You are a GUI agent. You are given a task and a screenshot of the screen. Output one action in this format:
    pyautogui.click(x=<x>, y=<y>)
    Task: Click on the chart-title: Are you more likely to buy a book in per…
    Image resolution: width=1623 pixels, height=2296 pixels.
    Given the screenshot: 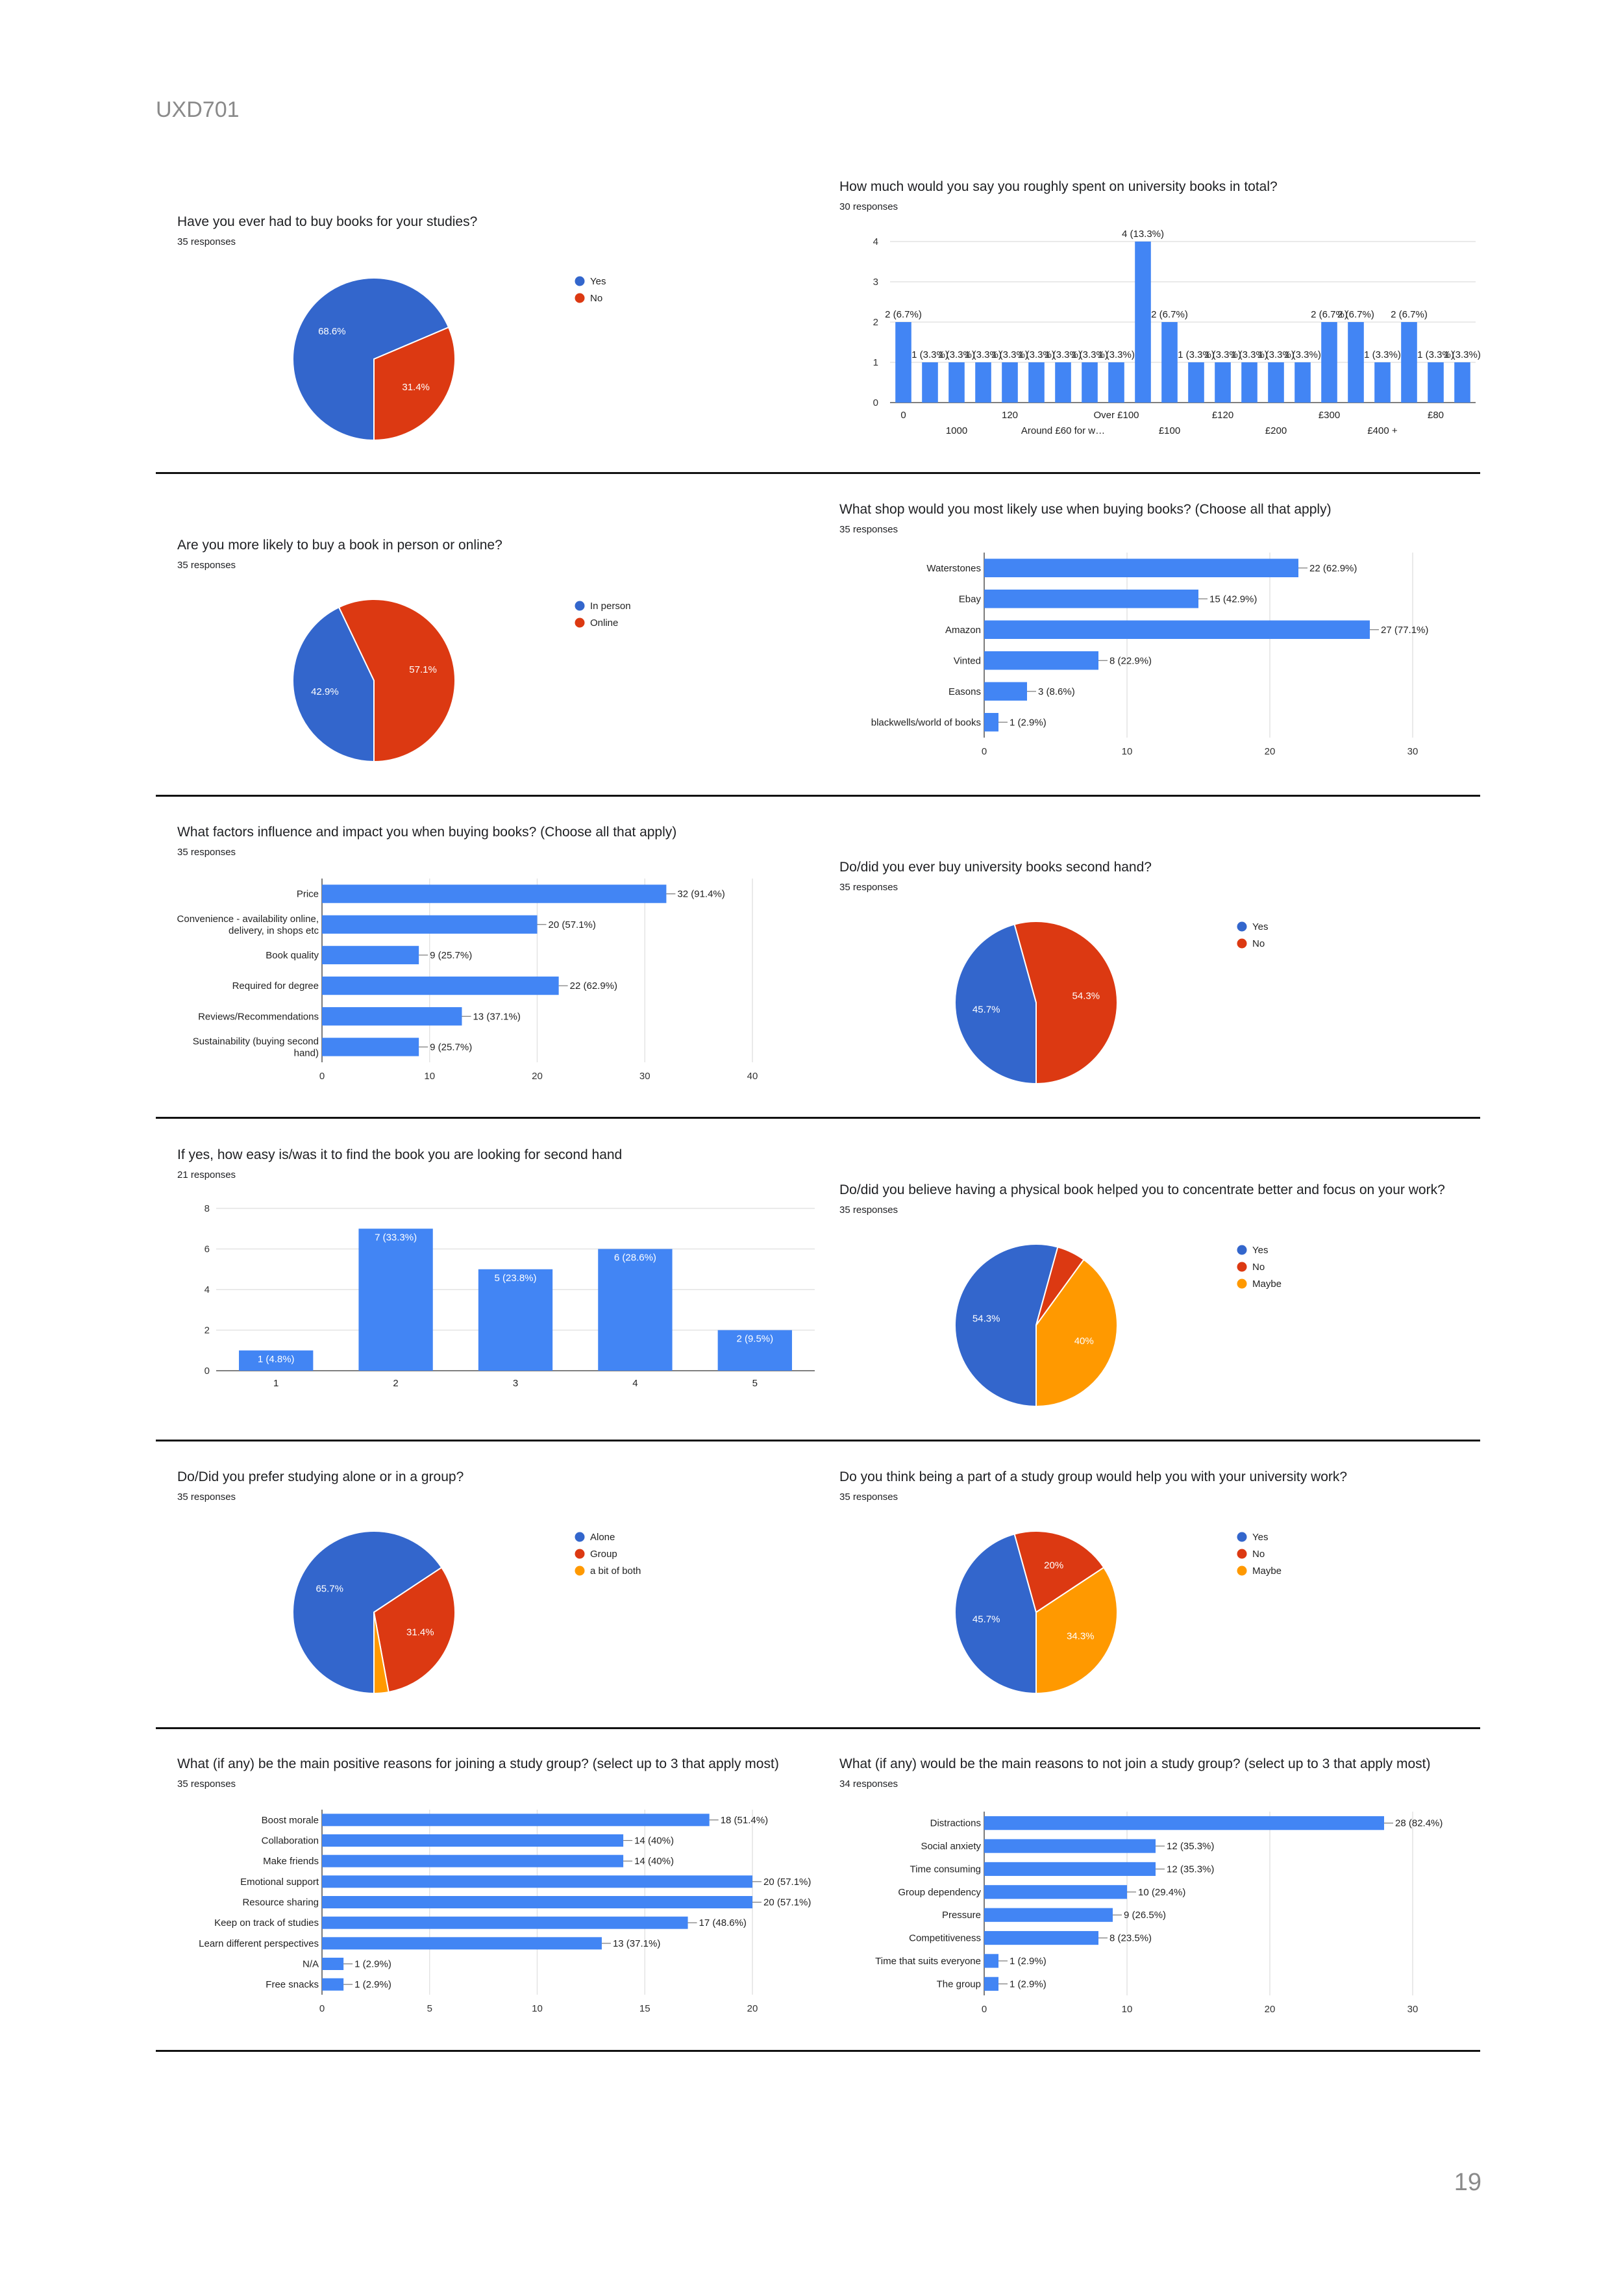 What is the action you would take?
    pyautogui.click(x=339, y=545)
    